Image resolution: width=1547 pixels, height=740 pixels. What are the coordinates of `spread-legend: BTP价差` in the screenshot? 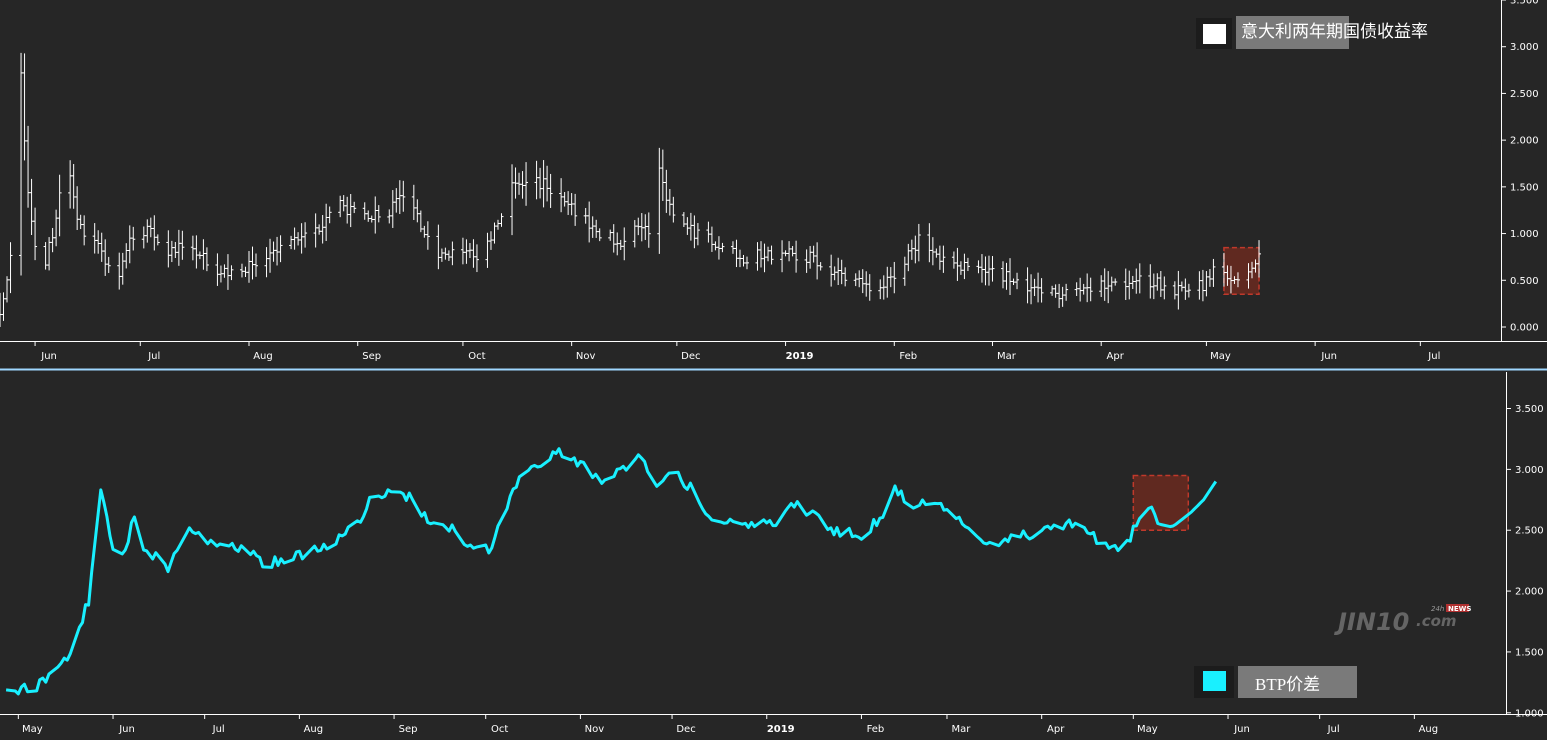 It's located at (1275, 682).